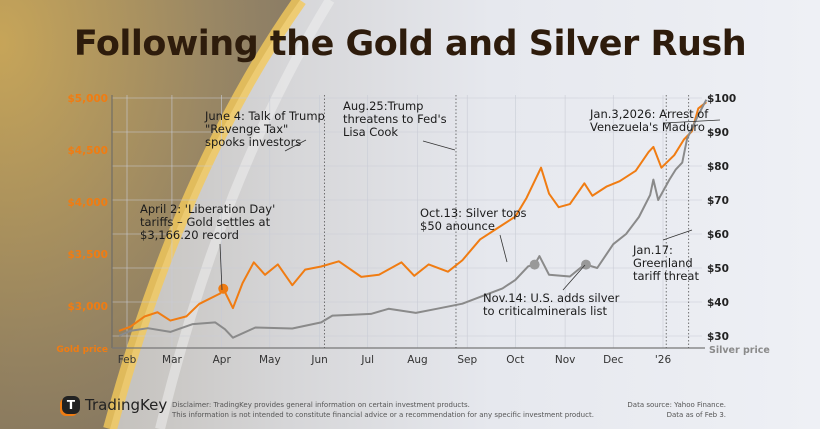  Describe the element at coordinates (739, 350) in the screenshot. I see `right-axis-label: Silver price` at that location.